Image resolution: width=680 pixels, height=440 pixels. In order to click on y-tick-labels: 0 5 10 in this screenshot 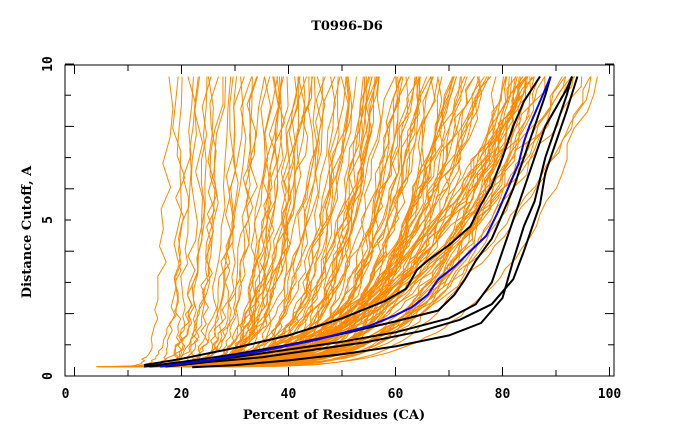, I will do `click(48, 218)`.